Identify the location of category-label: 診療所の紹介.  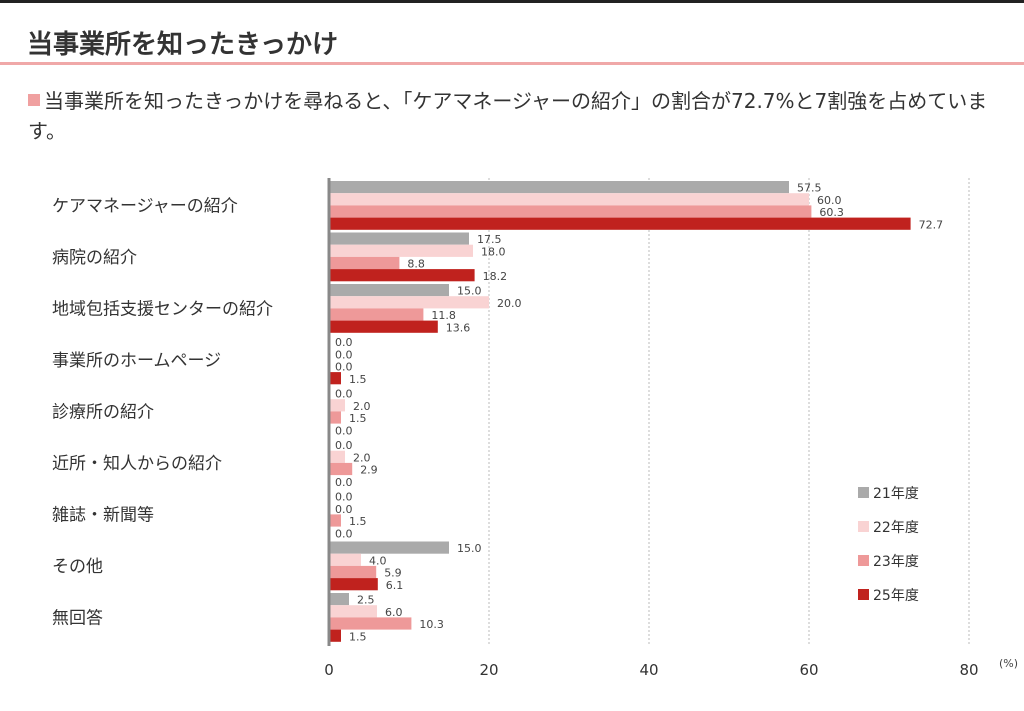
(103, 412).